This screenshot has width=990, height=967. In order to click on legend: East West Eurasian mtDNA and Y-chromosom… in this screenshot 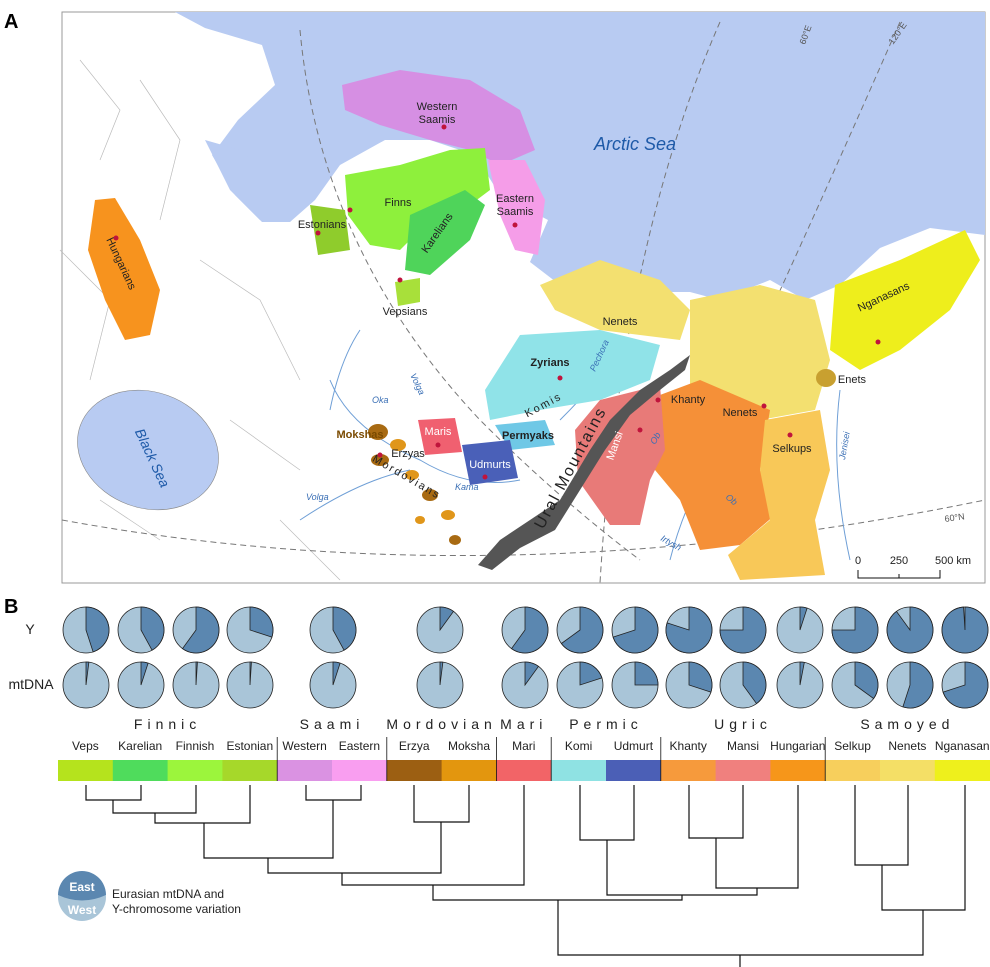, I will do `click(149, 896)`.